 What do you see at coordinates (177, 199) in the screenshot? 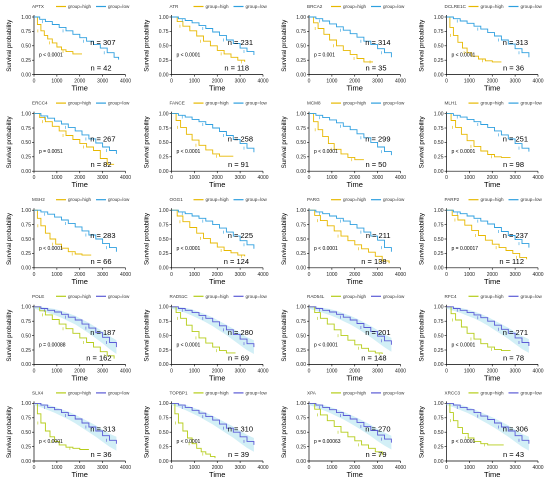
I see `gene-label: OGG1` at bounding box center [177, 199].